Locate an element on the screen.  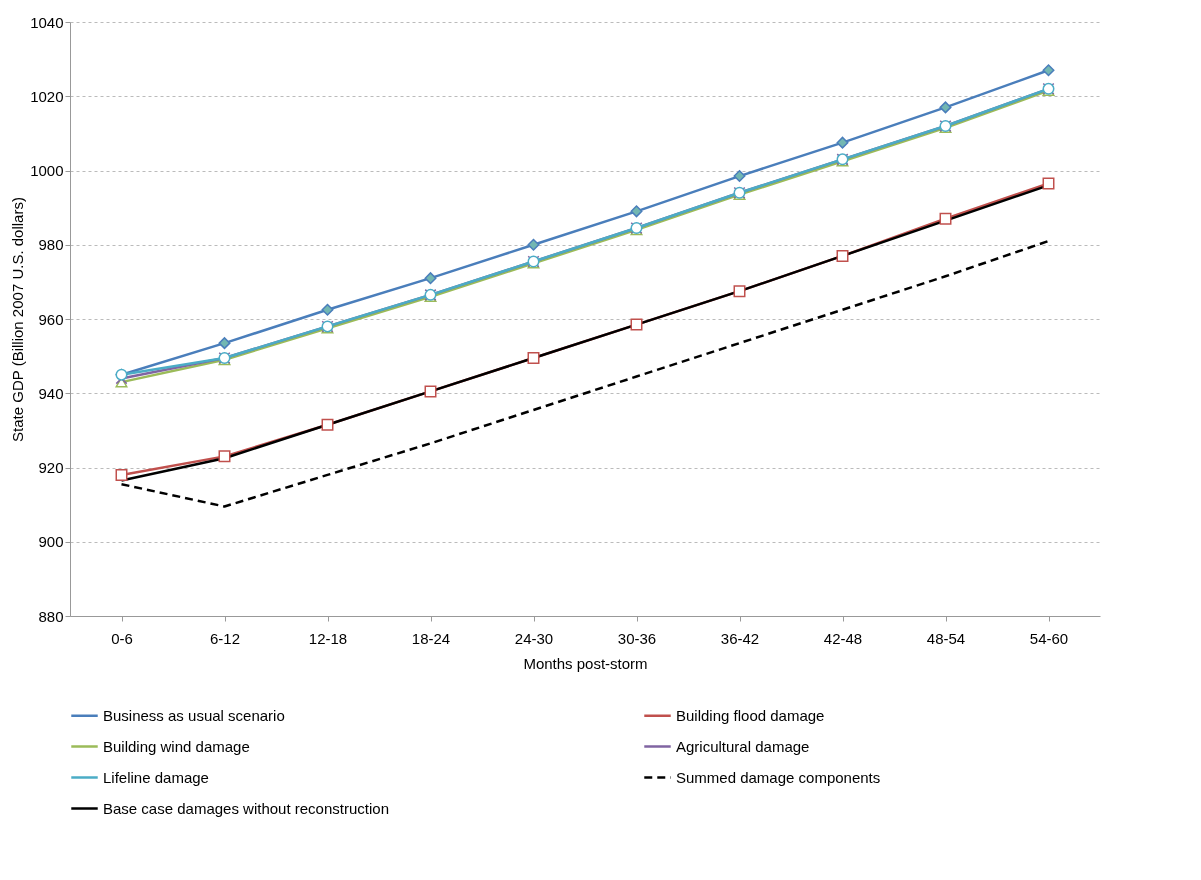
y-tick-label: 960 is located at coordinates (51, 319).